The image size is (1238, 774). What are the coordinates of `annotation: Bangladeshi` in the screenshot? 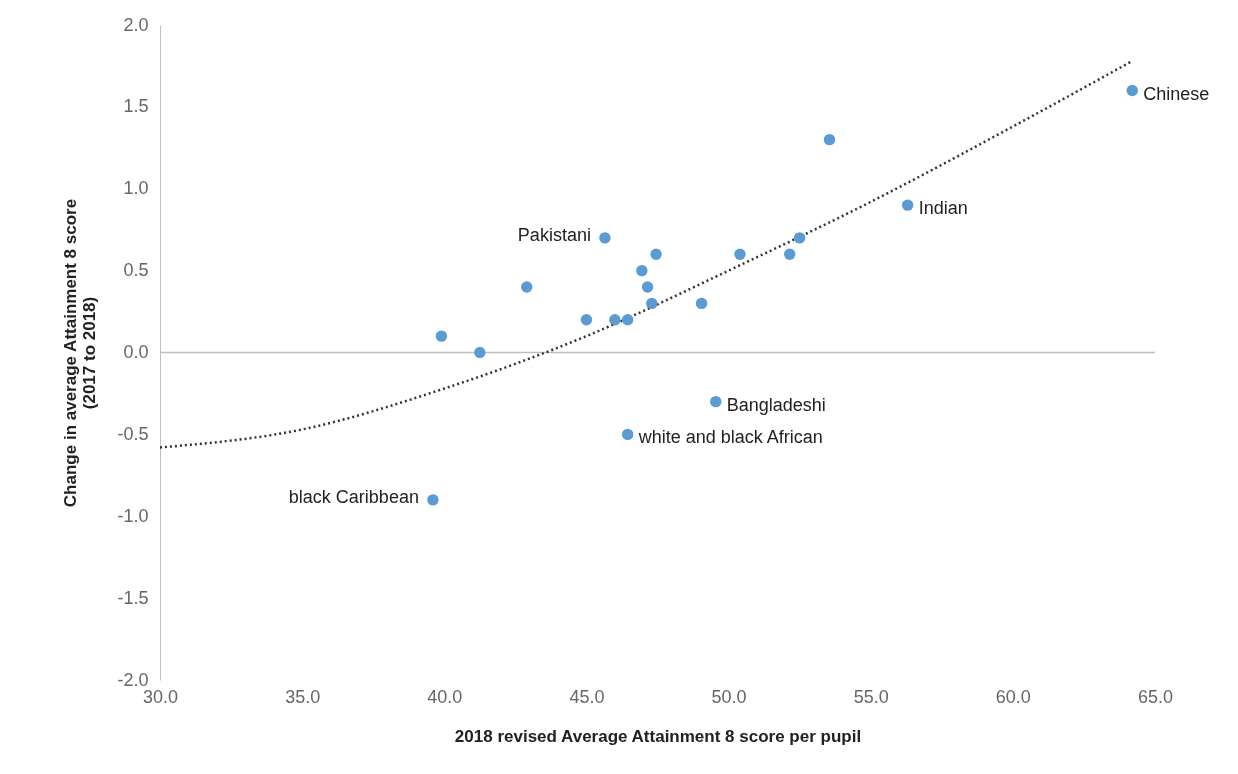 It's located at (776, 404).